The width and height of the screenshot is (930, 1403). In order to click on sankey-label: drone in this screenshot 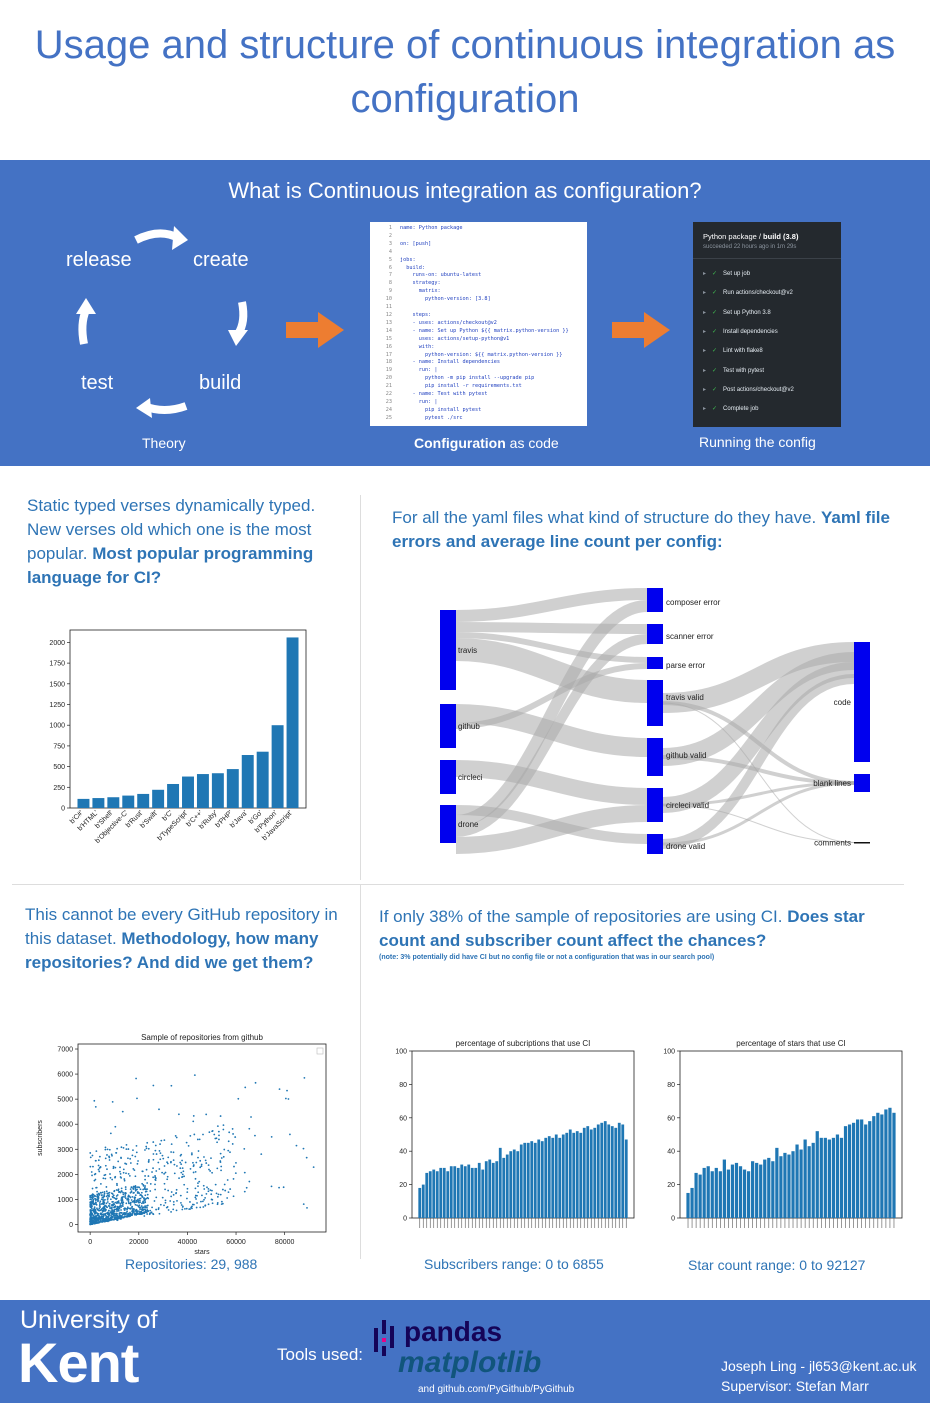, I will do `click(468, 824)`.